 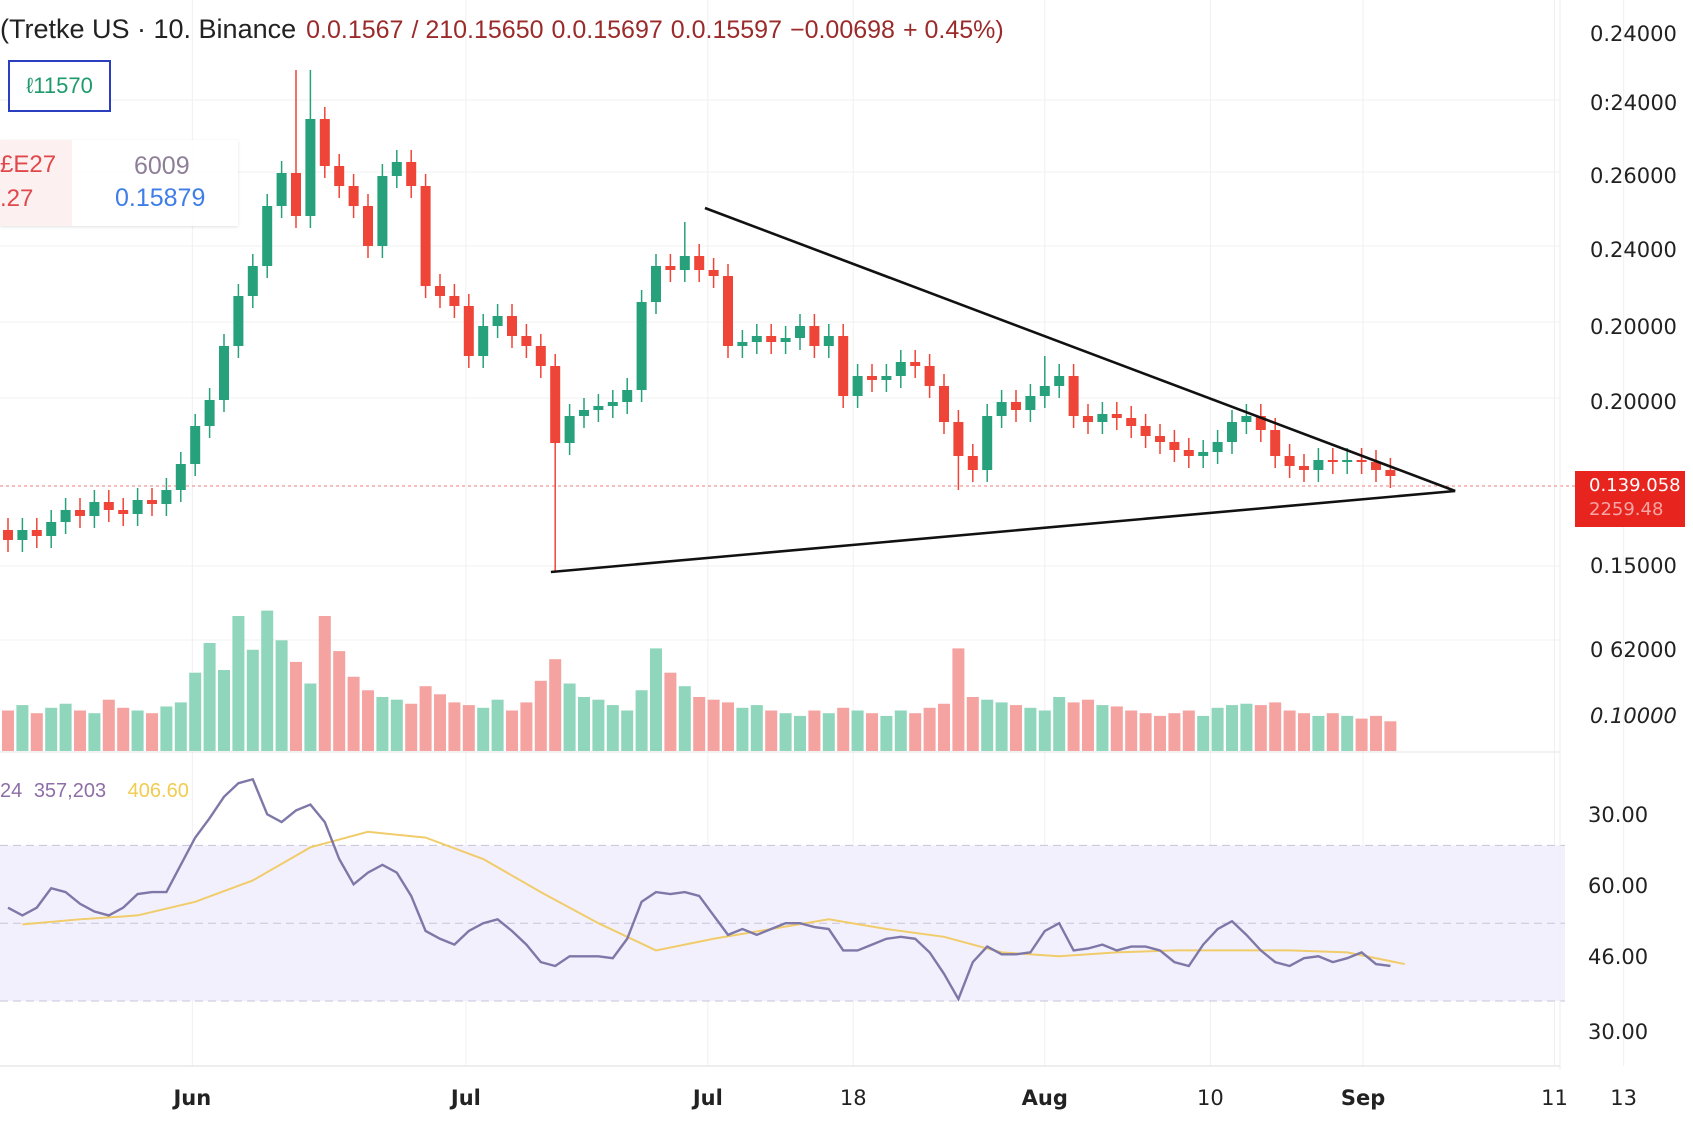 What do you see at coordinates (1633, 402) in the screenshot?
I see `price-tick: 0.20000` at bounding box center [1633, 402].